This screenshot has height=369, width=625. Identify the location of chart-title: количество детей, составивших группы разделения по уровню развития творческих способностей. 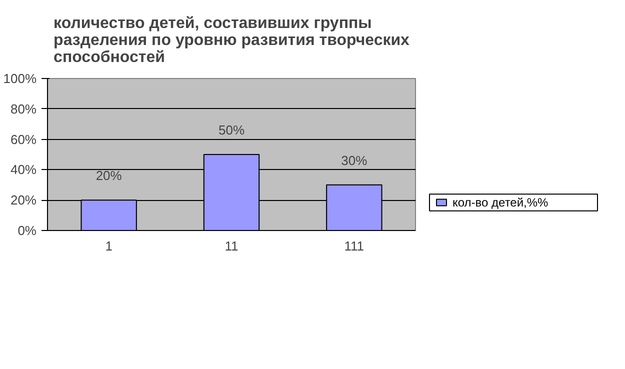
(232, 40).